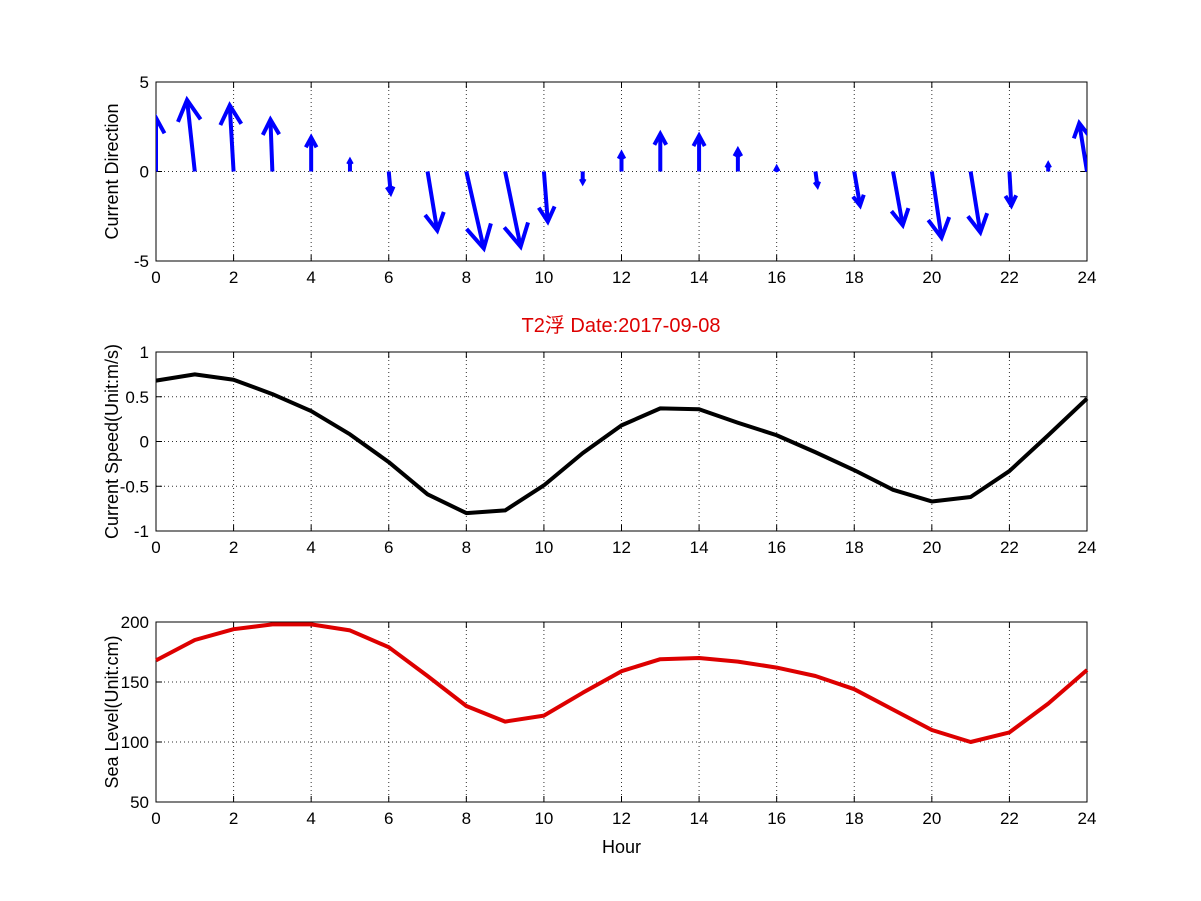 This screenshot has width=1201, height=901. What do you see at coordinates (155, 547) in the screenshot?
I see `speed-x-tick-label: 0` at bounding box center [155, 547].